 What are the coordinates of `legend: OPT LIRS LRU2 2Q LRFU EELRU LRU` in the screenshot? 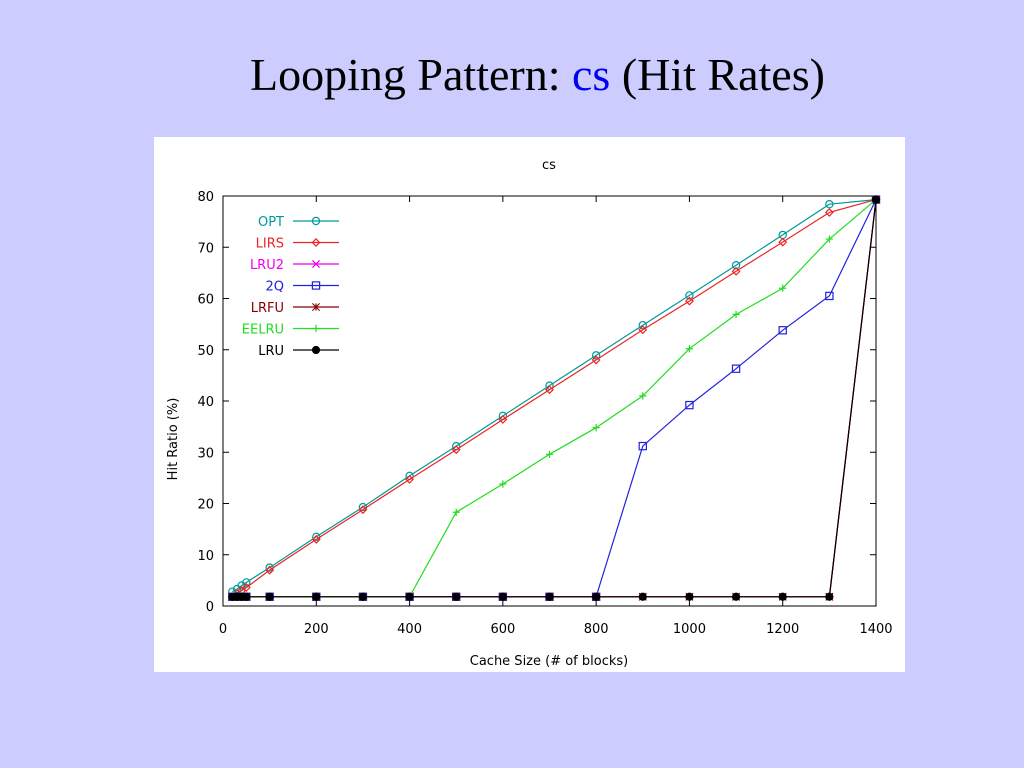 It's located at (290, 287).